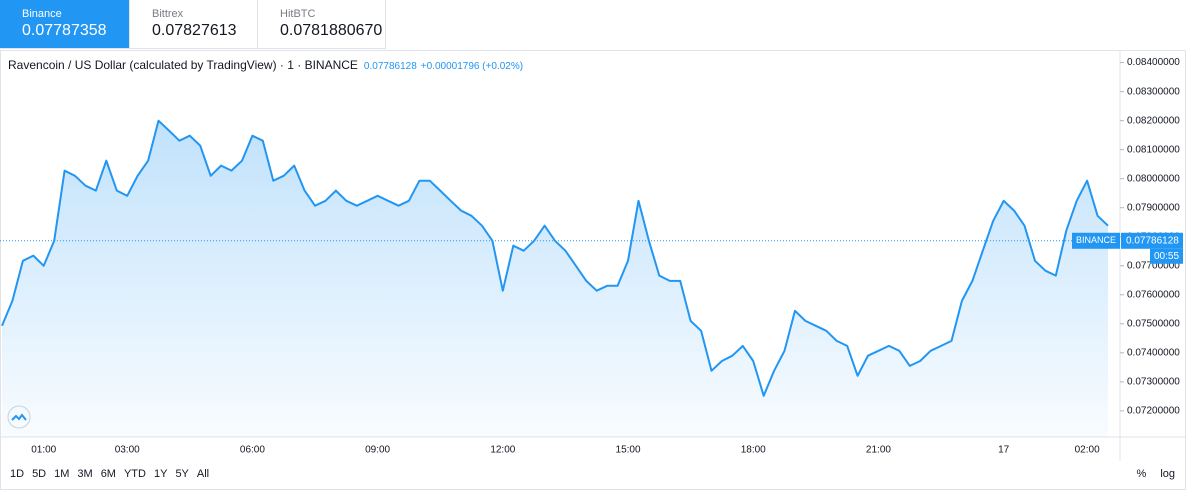 Image resolution: width=1197 pixels, height=499 pixels. What do you see at coordinates (252, 450) in the screenshot?
I see `x-tick-label: 06:00` at bounding box center [252, 450].